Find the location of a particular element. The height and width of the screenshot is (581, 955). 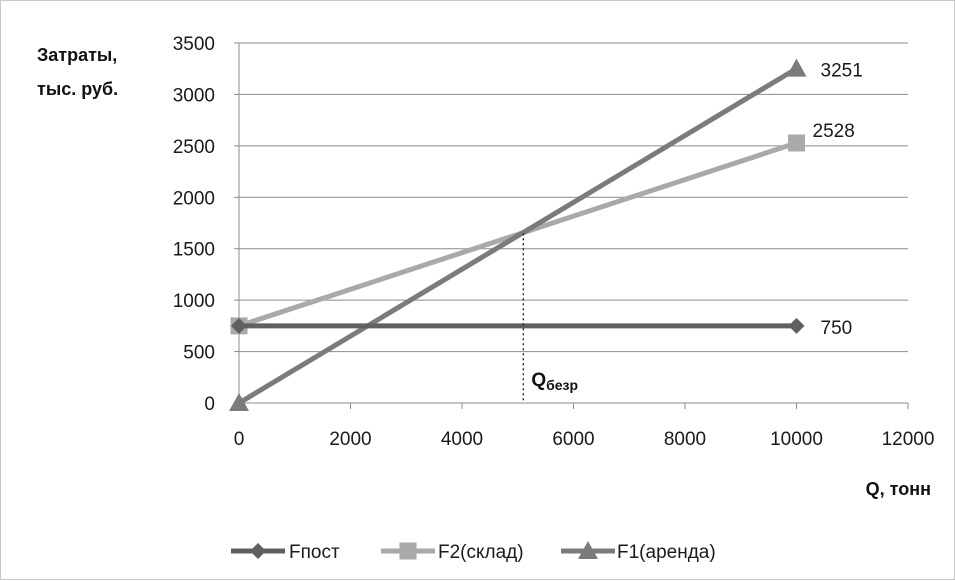

breakeven-label: Qбезр is located at coordinates (554, 381).